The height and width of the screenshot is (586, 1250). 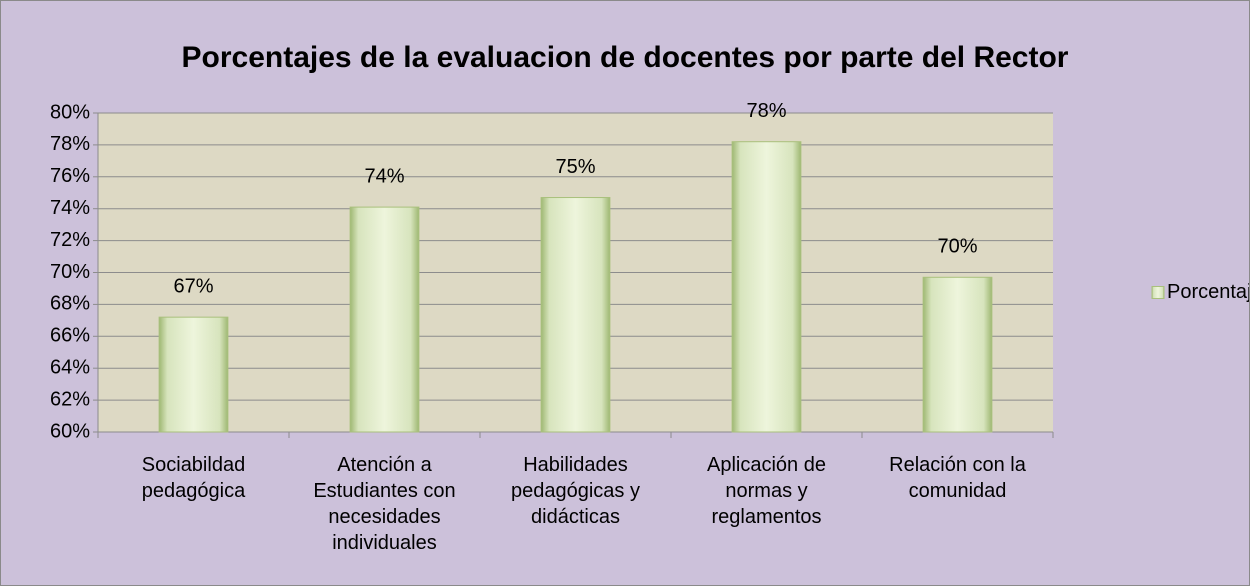 What do you see at coordinates (384, 176) in the screenshot?
I see `data-label: 74%` at bounding box center [384, 176].